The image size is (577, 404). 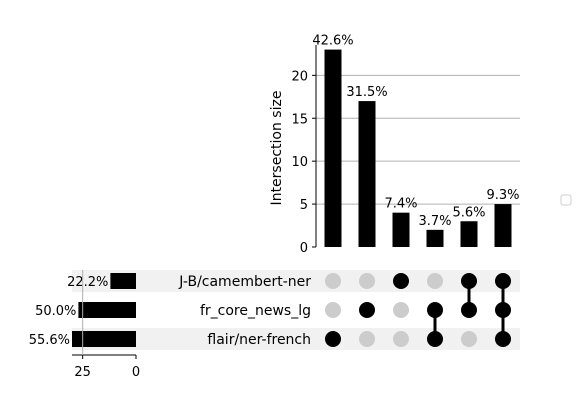 What do you see at coordinates (49, 340) in the screenshot?
I see `set-size-label: 55.6%` at bounding box center [49, 340].